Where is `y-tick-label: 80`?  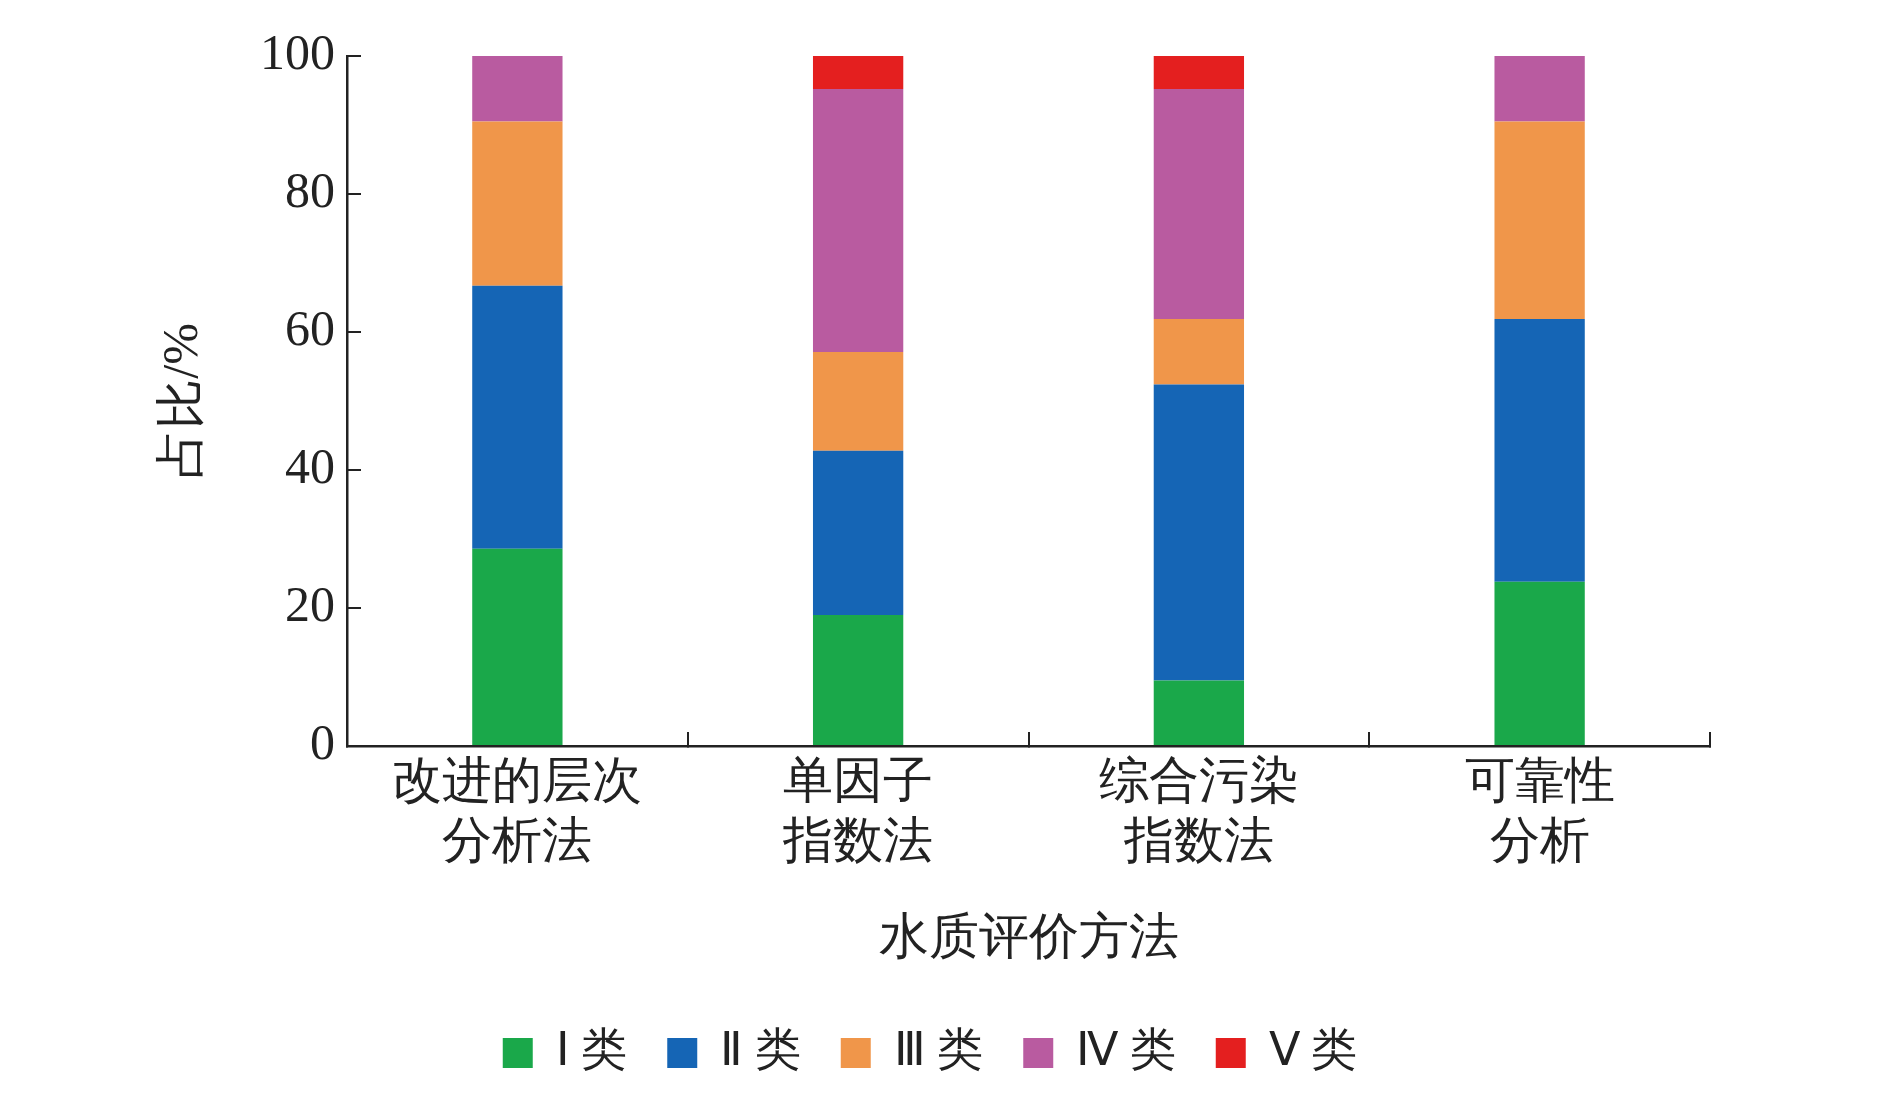
y-tick-label: 80 is located at coordinates (310, 190).